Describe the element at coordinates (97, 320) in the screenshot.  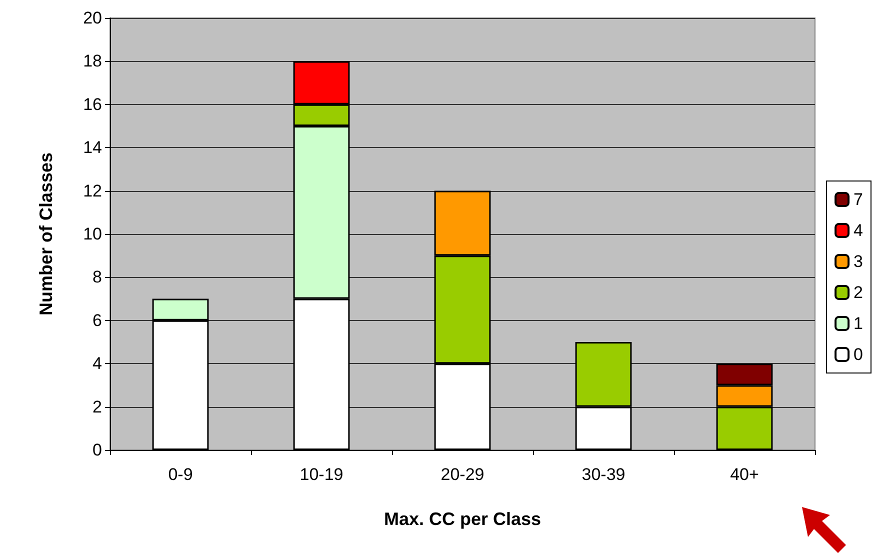
I see `y-tick-label: 6` at that location.